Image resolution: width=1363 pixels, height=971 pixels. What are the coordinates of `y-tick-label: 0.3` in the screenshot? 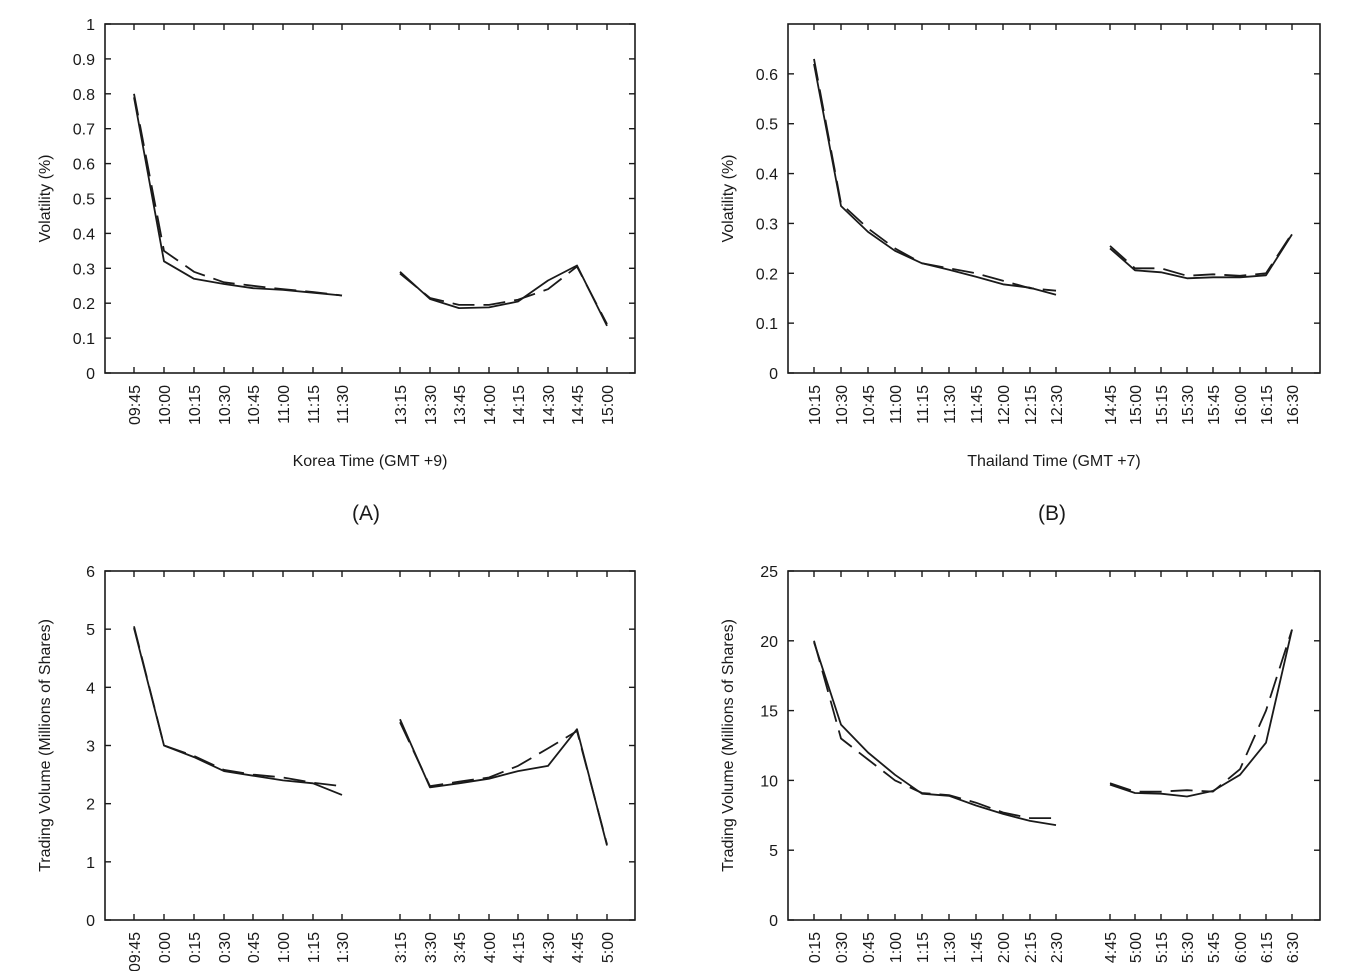 It's located at (767, 224).